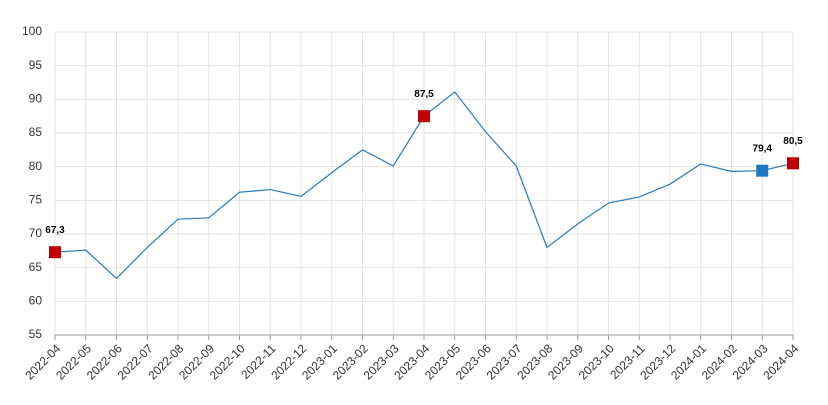  I want to click on value-label: 79,4, so click(763, 148).